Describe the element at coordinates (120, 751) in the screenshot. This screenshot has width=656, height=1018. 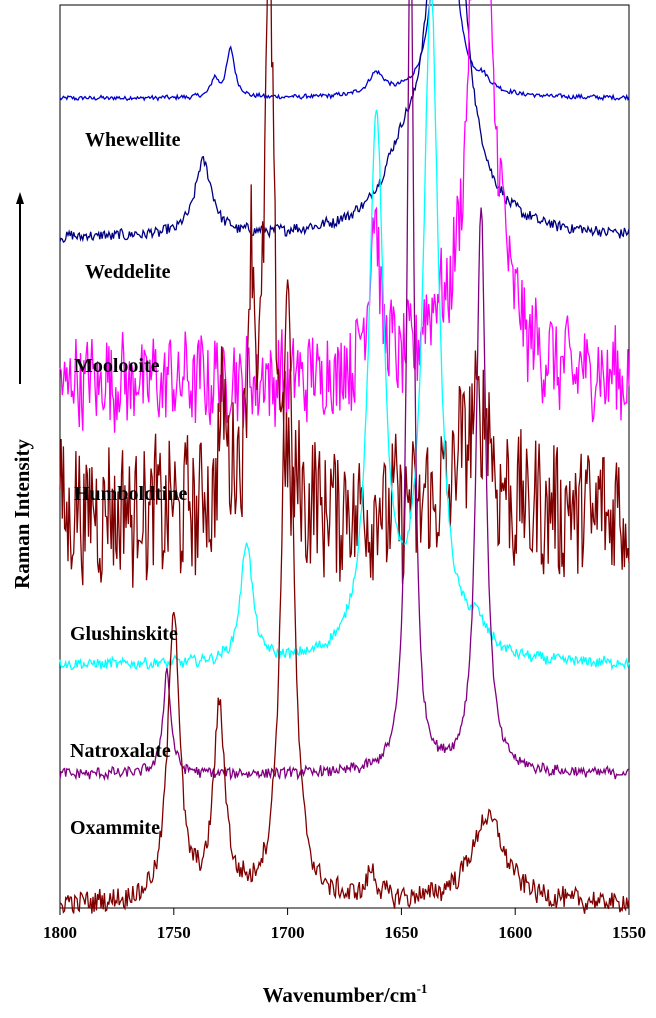
I see `series-label-natroxalate: Natroxalate` at that location.